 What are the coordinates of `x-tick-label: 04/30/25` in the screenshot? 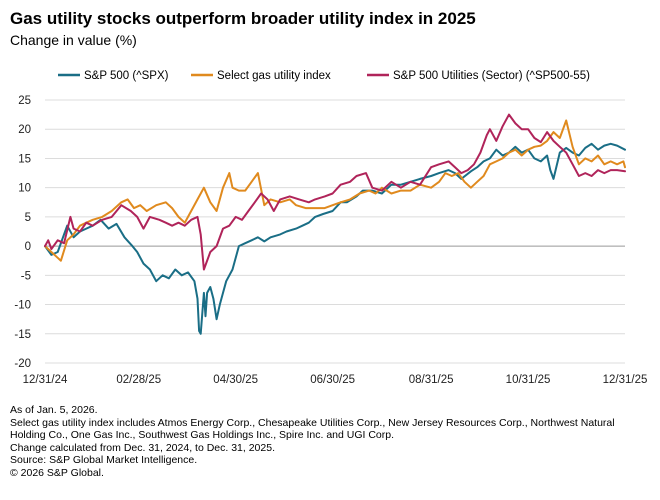 It's located at (235, 380).